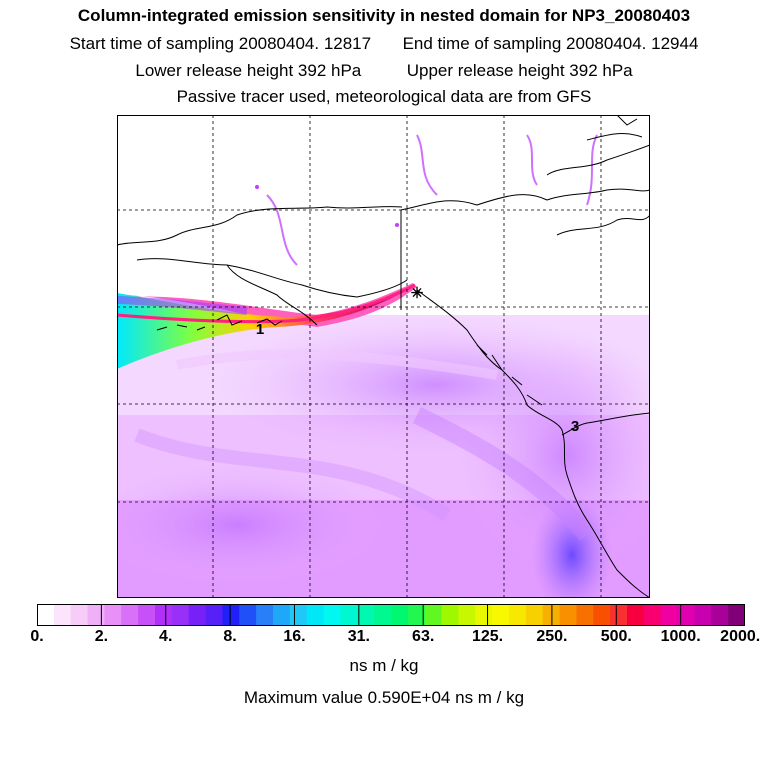 This screenshot has width=768, height=768. I want to click on max-value-label: Maximum value, so click(303, 697).